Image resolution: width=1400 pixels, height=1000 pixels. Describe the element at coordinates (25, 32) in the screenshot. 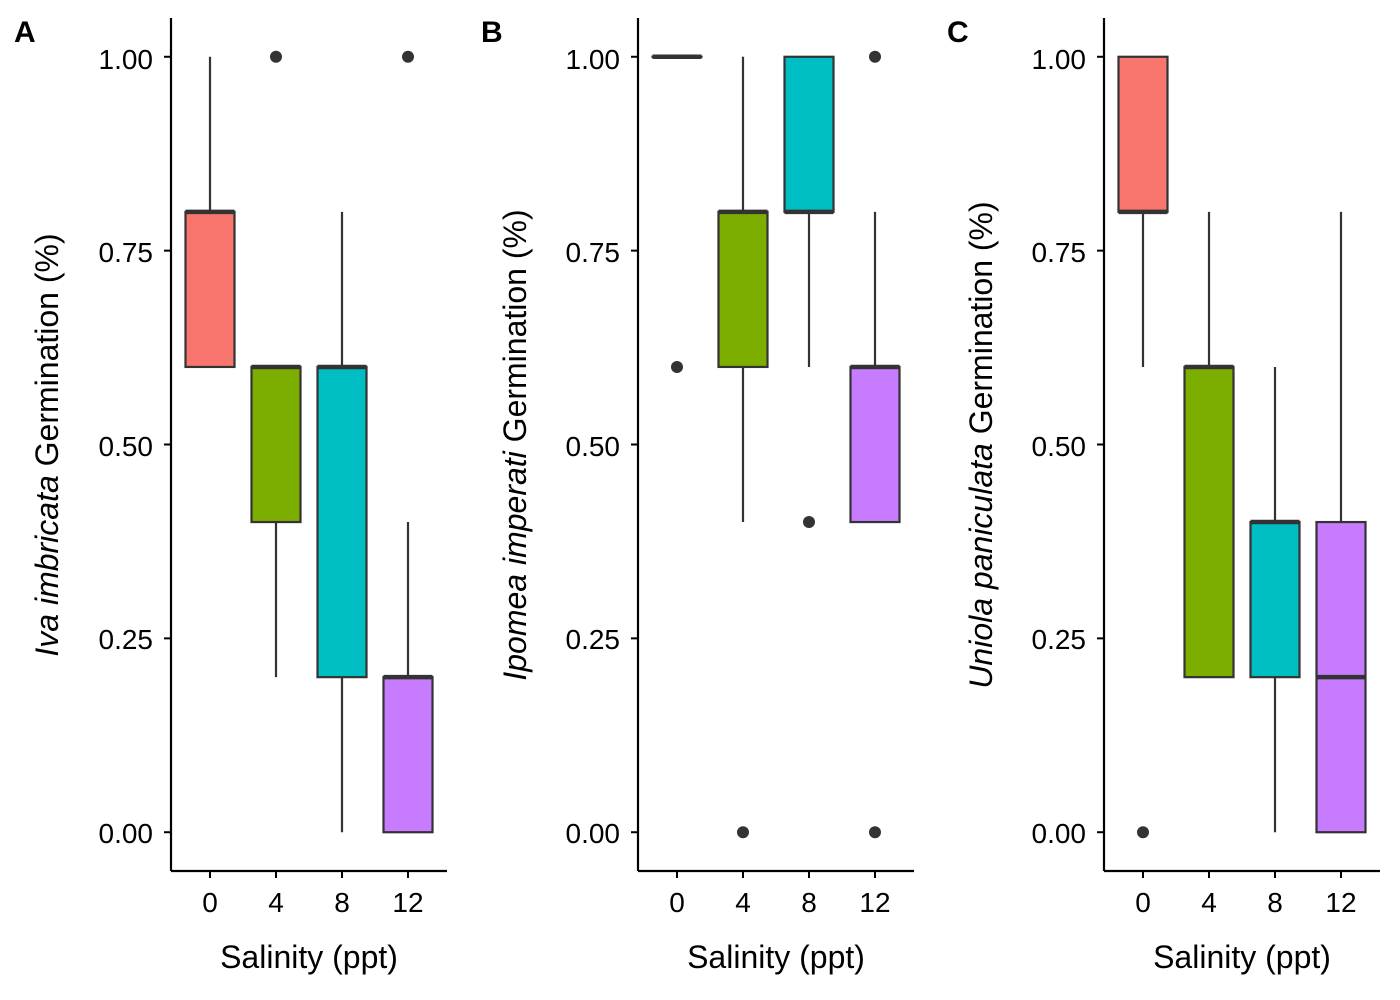

I see `panel-label: A` at that location.